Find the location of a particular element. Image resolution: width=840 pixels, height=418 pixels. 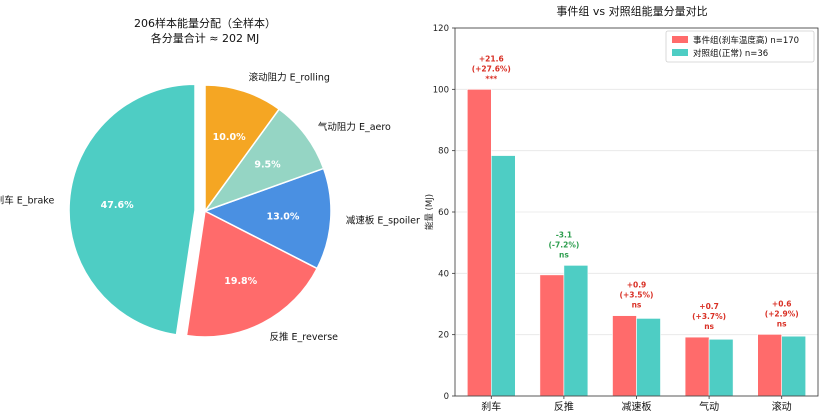

legend-label-control: 对照组(正常) n=36 is located at coordinates (730, 53).